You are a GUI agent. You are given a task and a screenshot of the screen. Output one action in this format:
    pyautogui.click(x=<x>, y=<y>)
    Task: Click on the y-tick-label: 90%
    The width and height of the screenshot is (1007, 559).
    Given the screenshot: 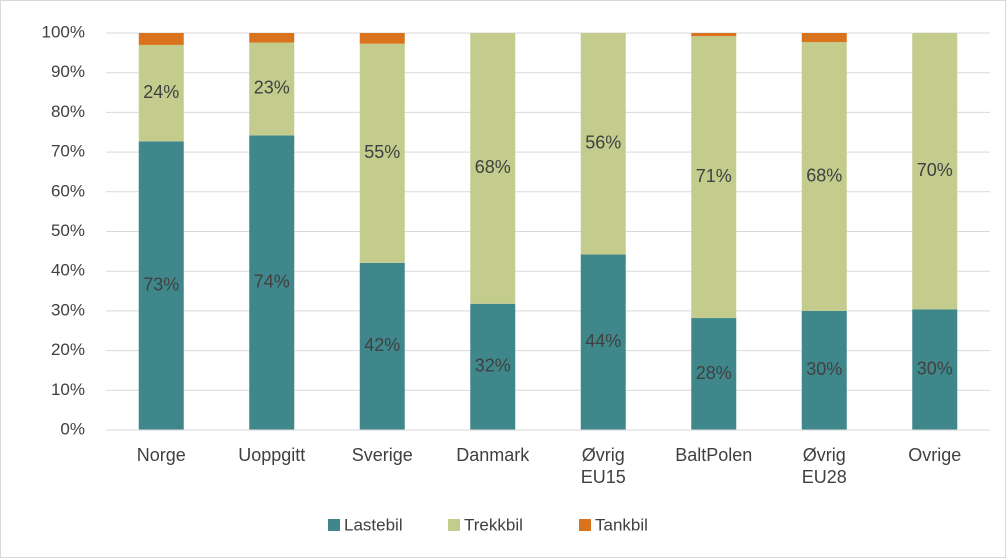 What is the action you would take?
    pyautogui.click(x=68, y=71)
    